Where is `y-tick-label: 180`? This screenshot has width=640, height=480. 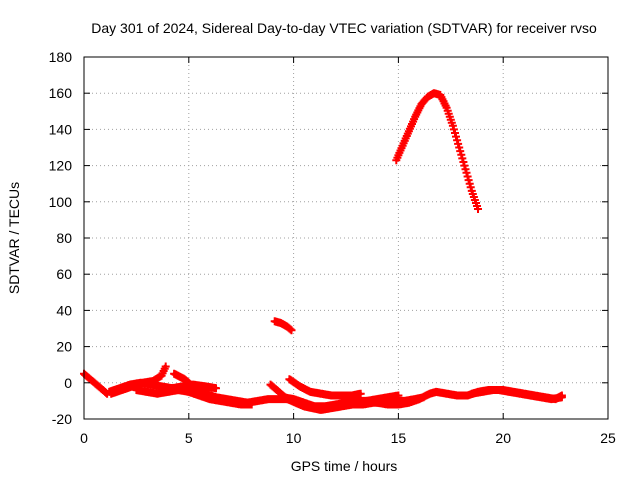
y-tick-label: 180 is located at coordinates (61, 57).